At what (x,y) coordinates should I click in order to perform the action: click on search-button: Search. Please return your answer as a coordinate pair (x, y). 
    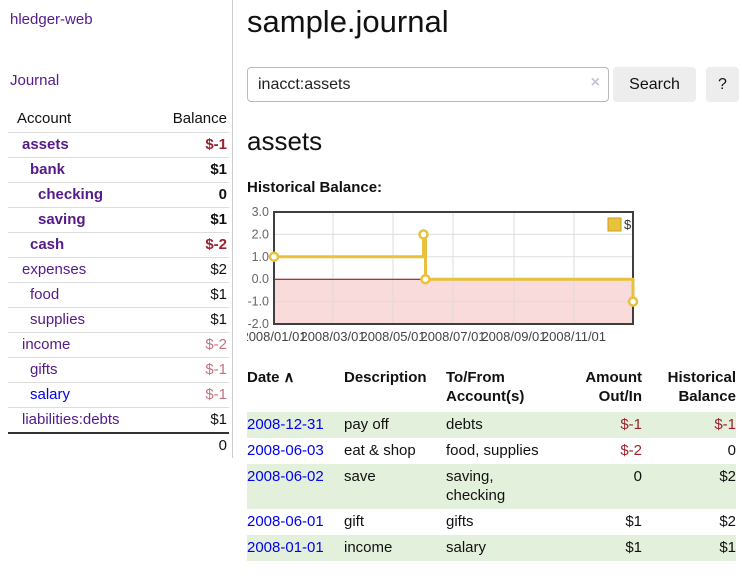
    Looking at the image, I should click on (654, 84).